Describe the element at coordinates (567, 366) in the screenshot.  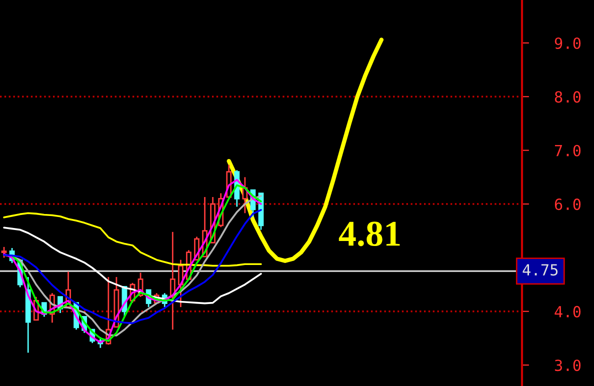
I see `y-tick-label: 3.0` at that location.